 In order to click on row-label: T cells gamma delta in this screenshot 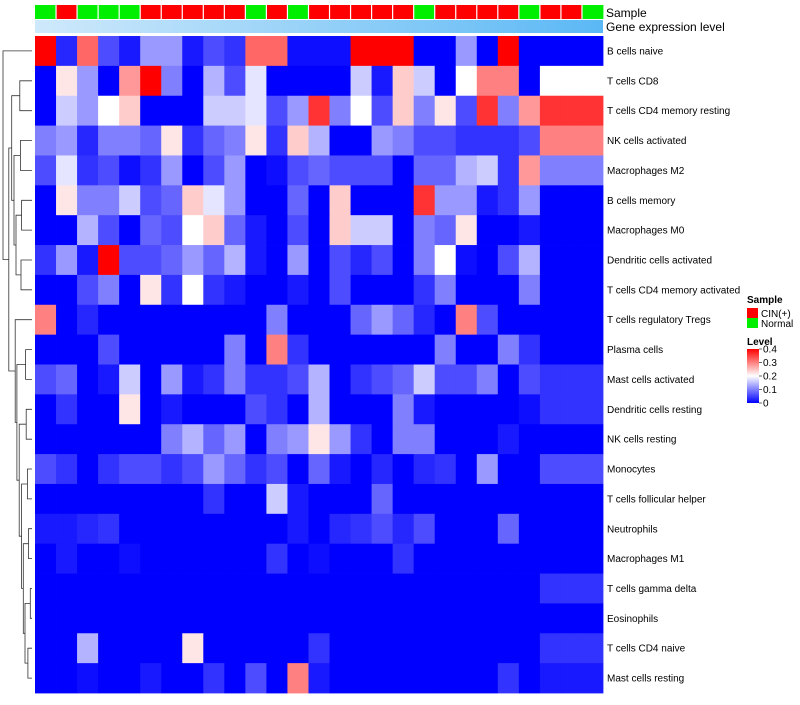, I will do `click(652, 589)`.